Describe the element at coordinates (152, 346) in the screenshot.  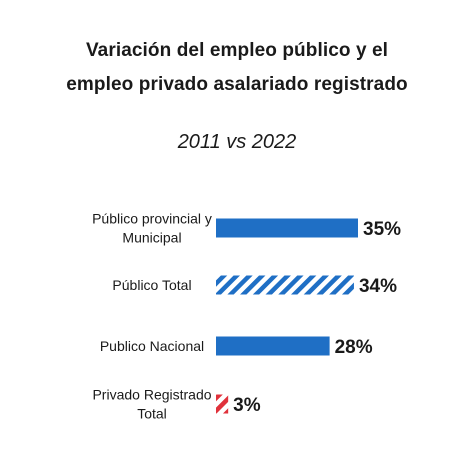
I see `category-label-2: Publico Nacional` at that location.